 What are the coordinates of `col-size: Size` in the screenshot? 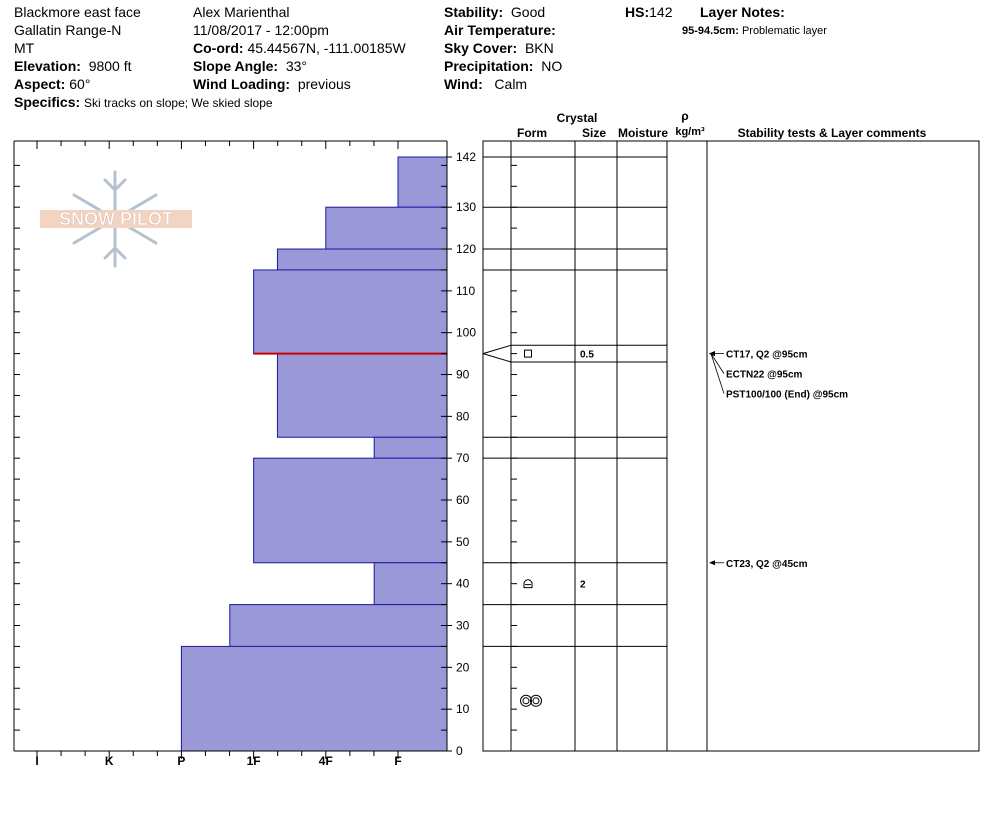 It's located at (594, 133).